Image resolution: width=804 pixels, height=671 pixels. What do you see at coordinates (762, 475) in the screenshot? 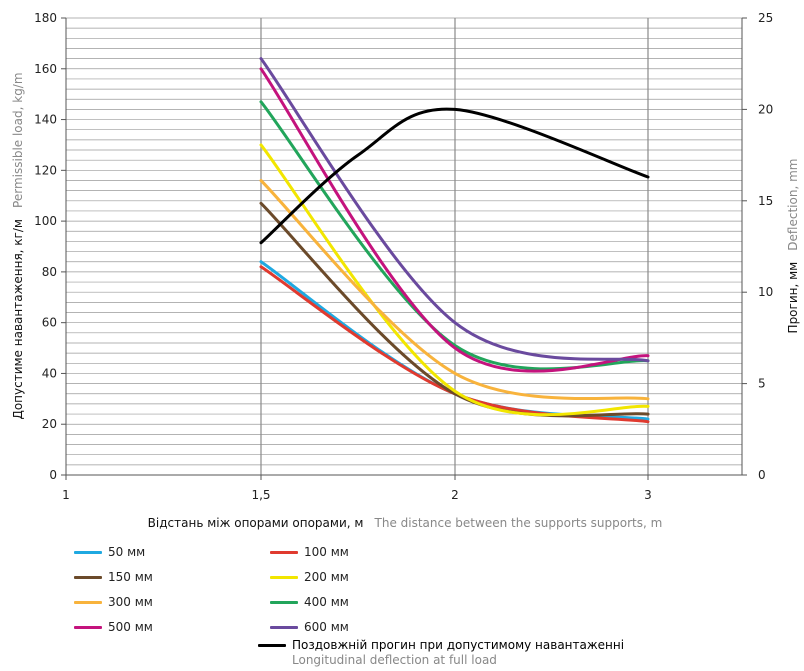
I see `right-tick-label: 0` at bounding box center [762, 475].